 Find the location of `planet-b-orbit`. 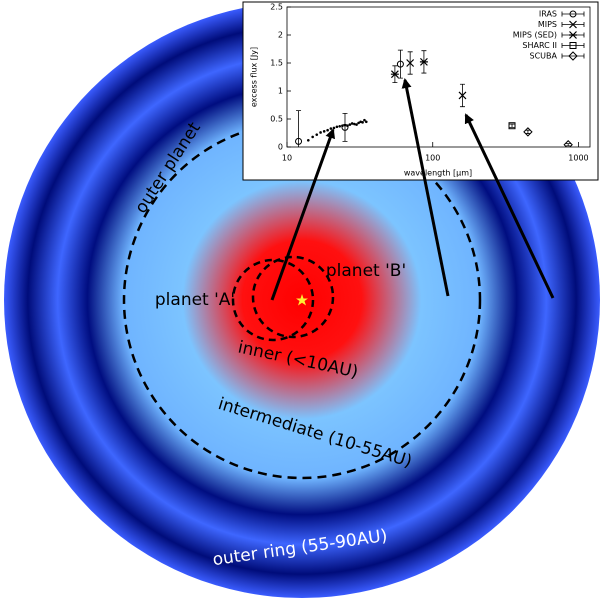

planet-b-orbit is located at coordinates (293, 297).